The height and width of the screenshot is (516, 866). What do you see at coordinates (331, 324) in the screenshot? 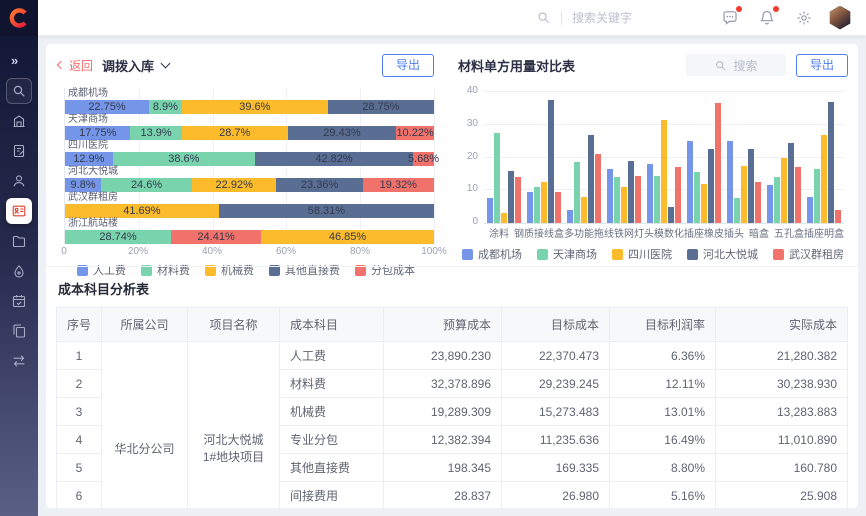
I see `column-header: 成本科目` at bounding box center [331, 324].